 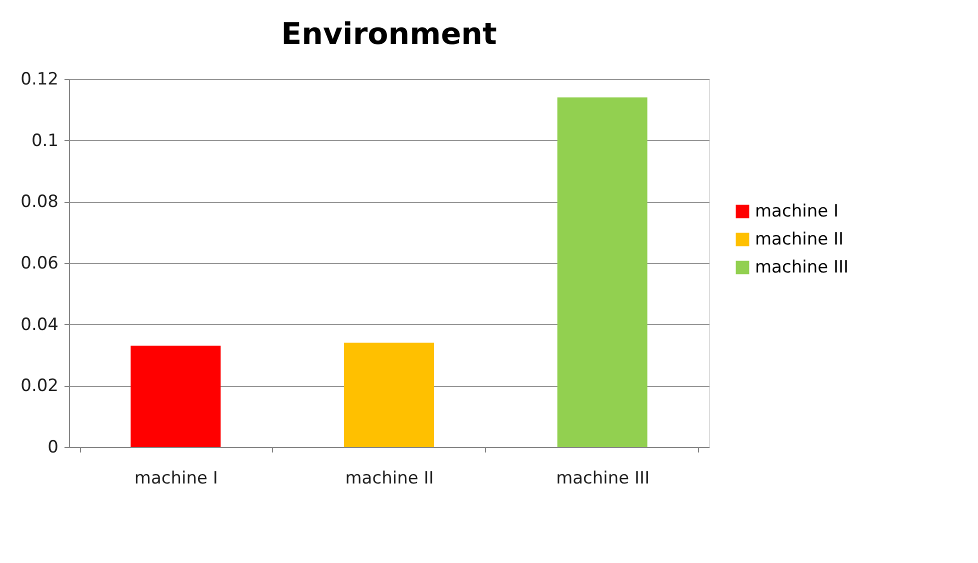 I want to click on x-tick-label: machine II, so click(x=389, y=478).